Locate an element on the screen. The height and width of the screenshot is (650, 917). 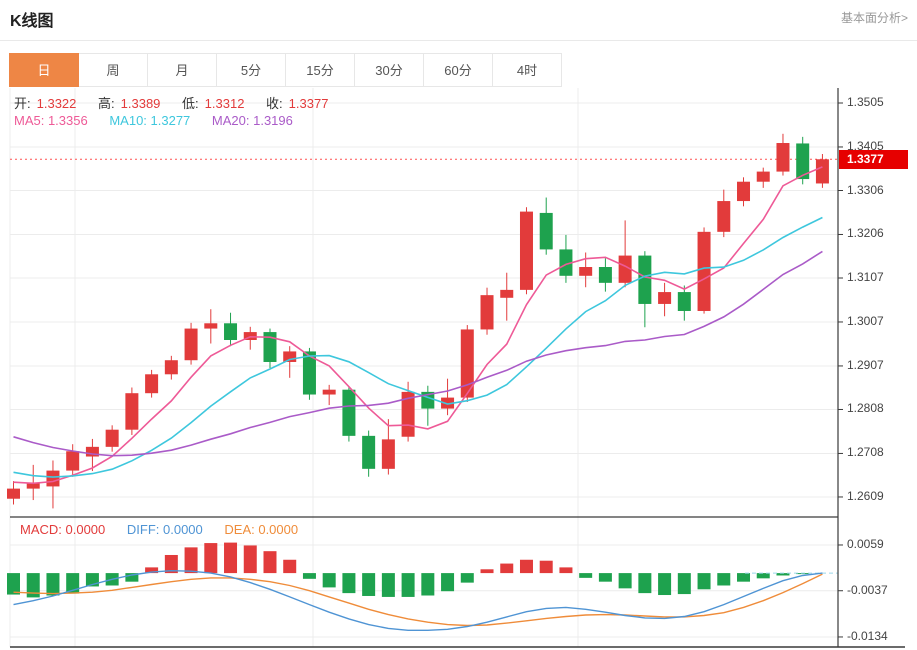
ma10-value: MA10: 1.3277 is located at coordinates (150, 120).